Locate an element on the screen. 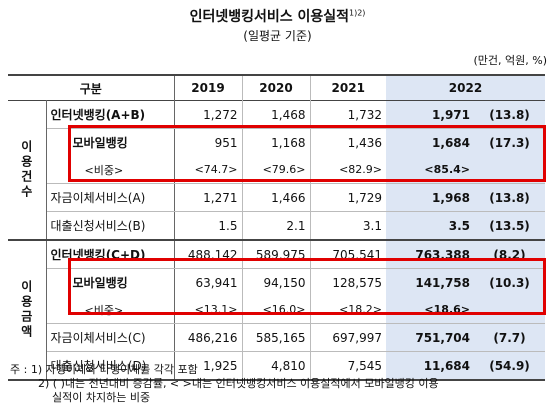 This screenshot has width=555, height=413. cell-2021: 1,729 is located at coordinates (347, 197).